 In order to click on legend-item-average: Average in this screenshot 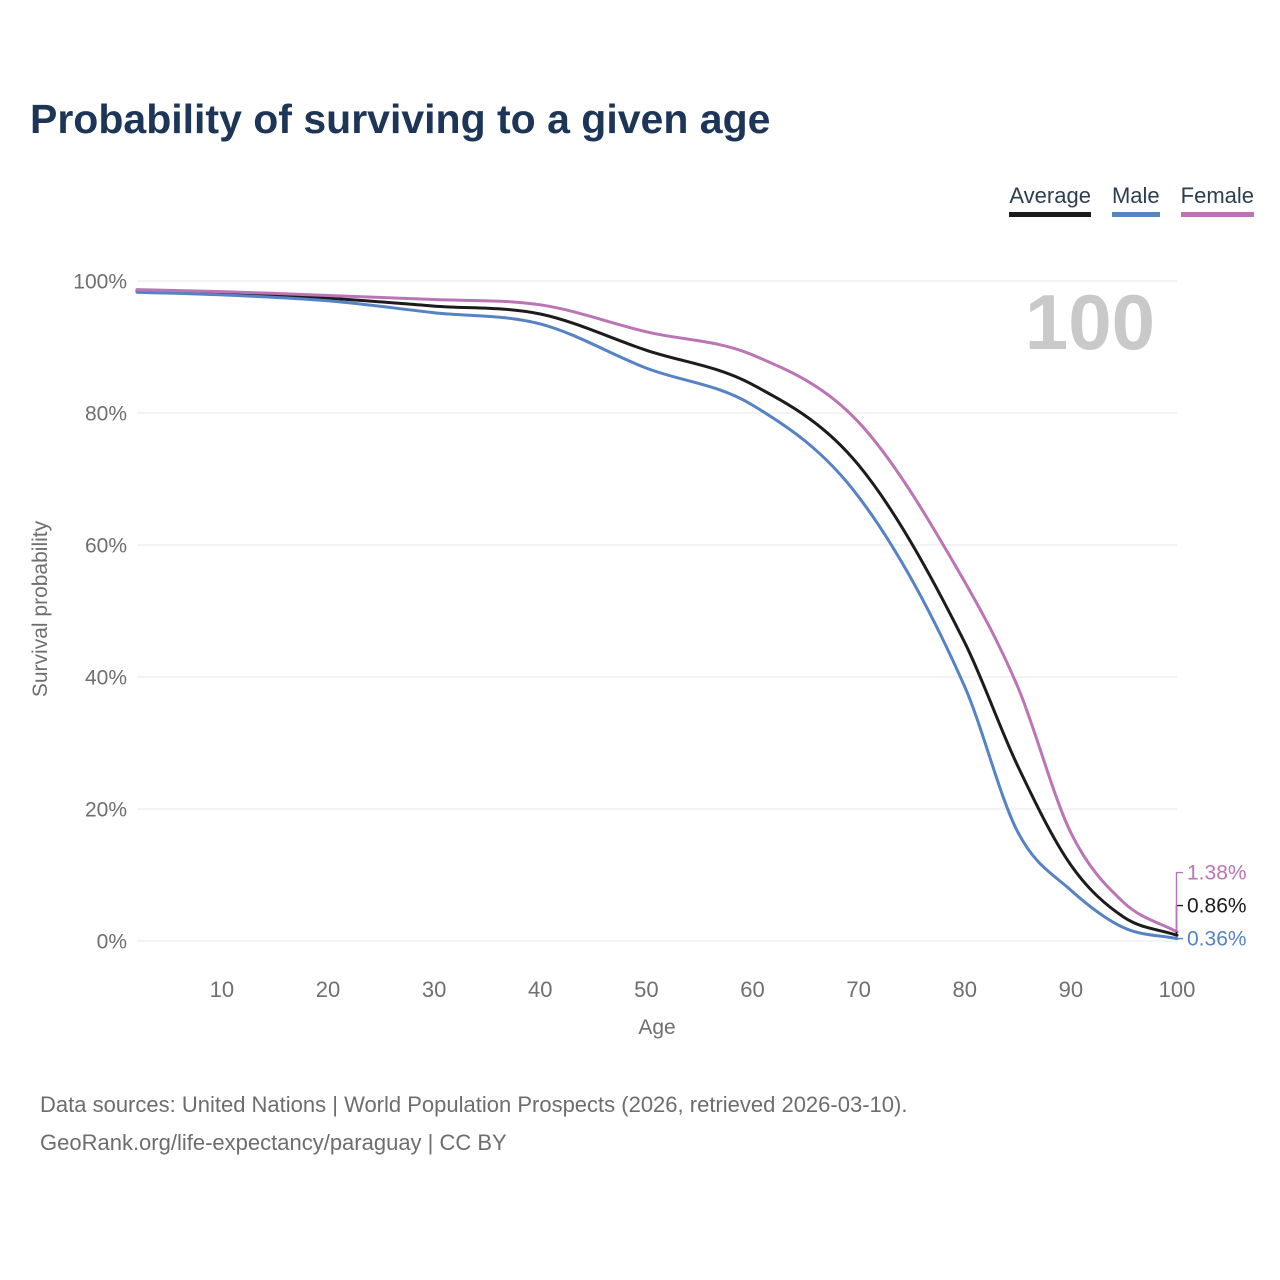, I will do `click(1050, 200)`.